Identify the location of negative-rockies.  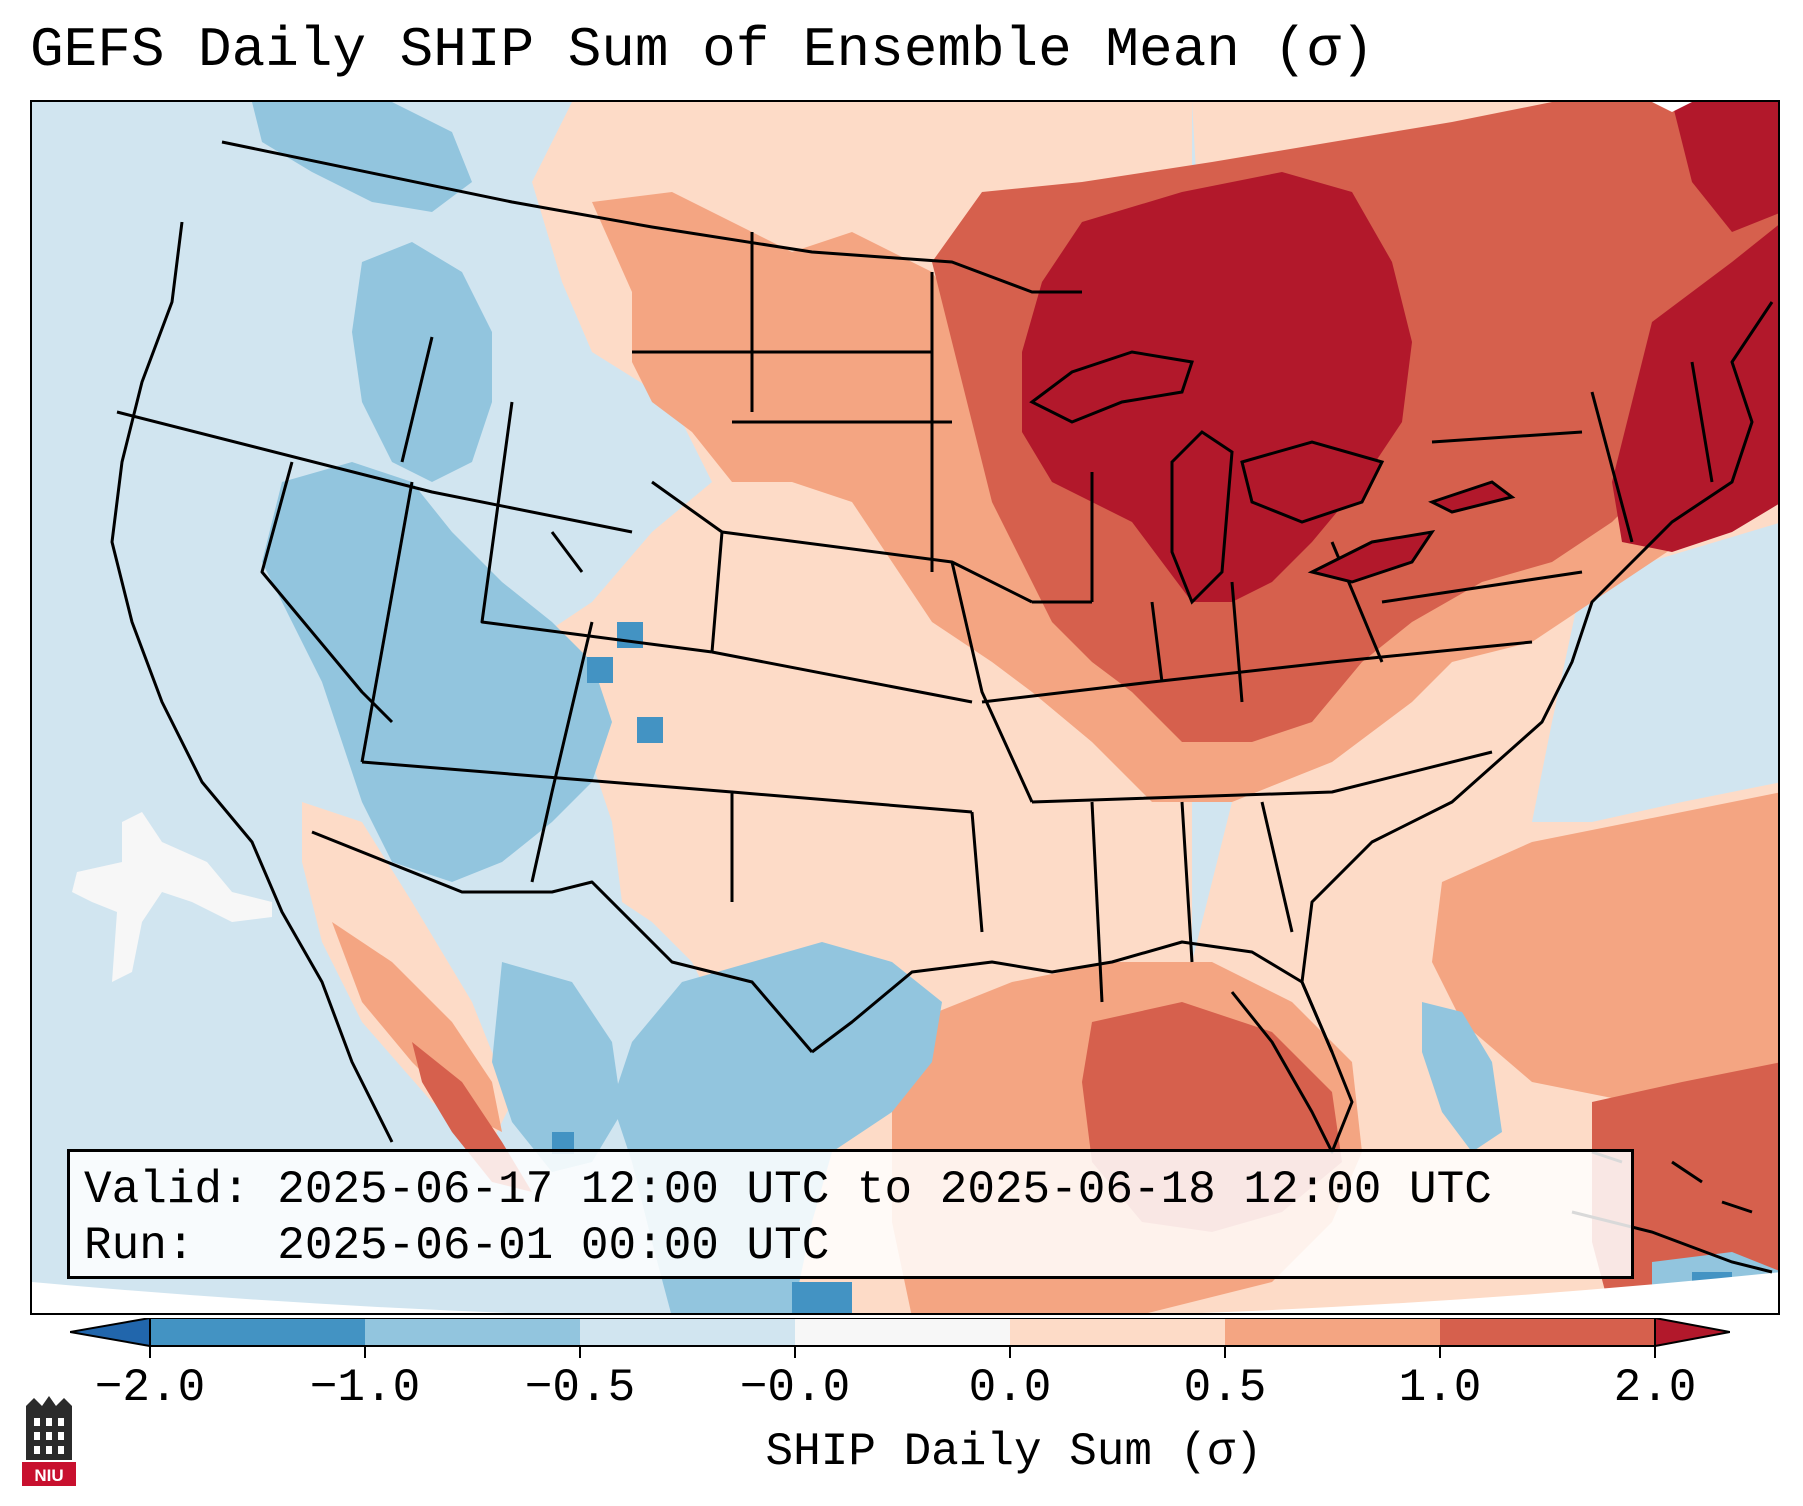
(437, 672).